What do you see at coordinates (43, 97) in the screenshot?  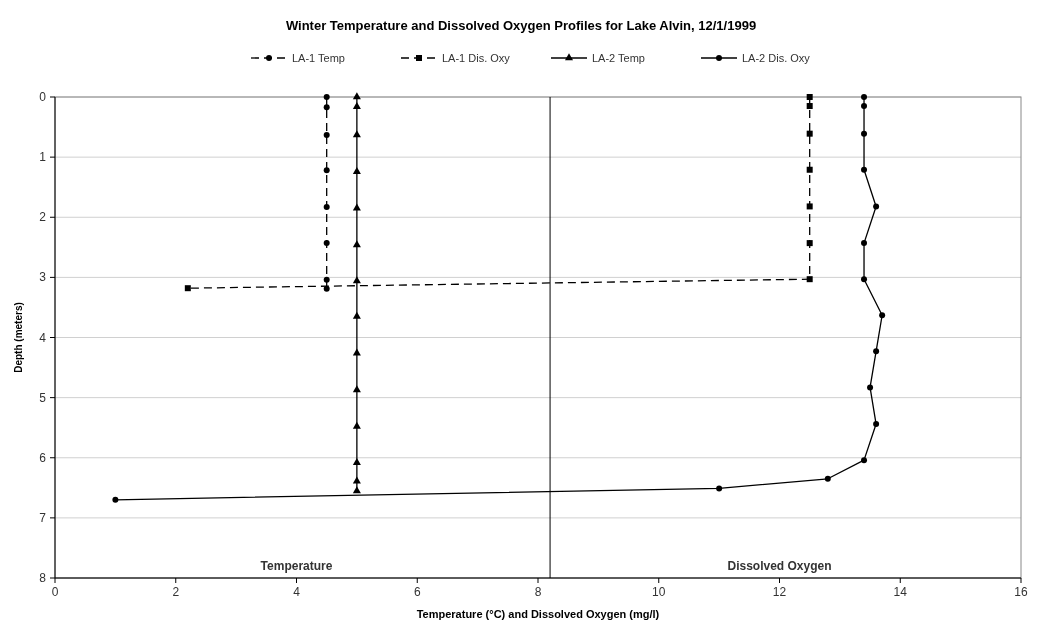 I see `y-tick-label: 0` at bounding box center [43, 97].